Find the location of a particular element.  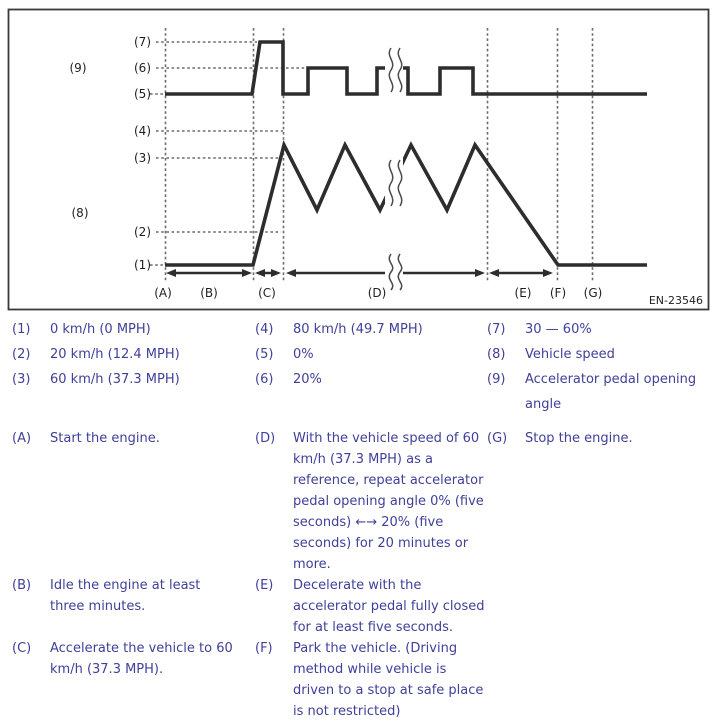

legend-item-9: (9) Accelerator pedal opening angle is located at coordinates (599, 392).